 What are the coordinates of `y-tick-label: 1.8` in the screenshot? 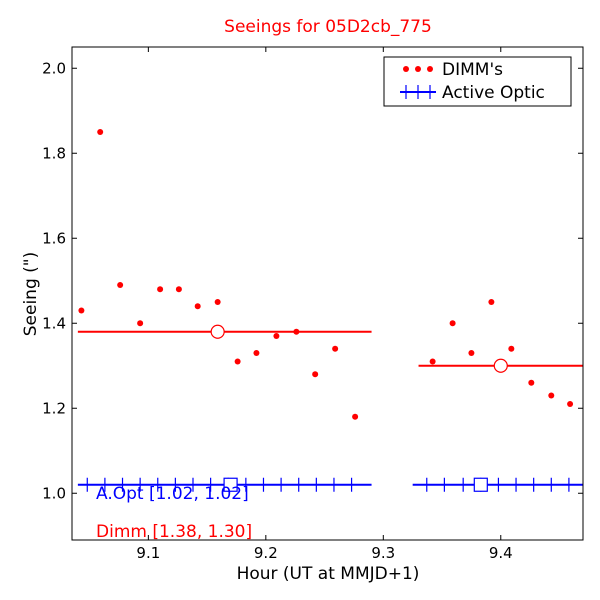 It's located at (54, 153).